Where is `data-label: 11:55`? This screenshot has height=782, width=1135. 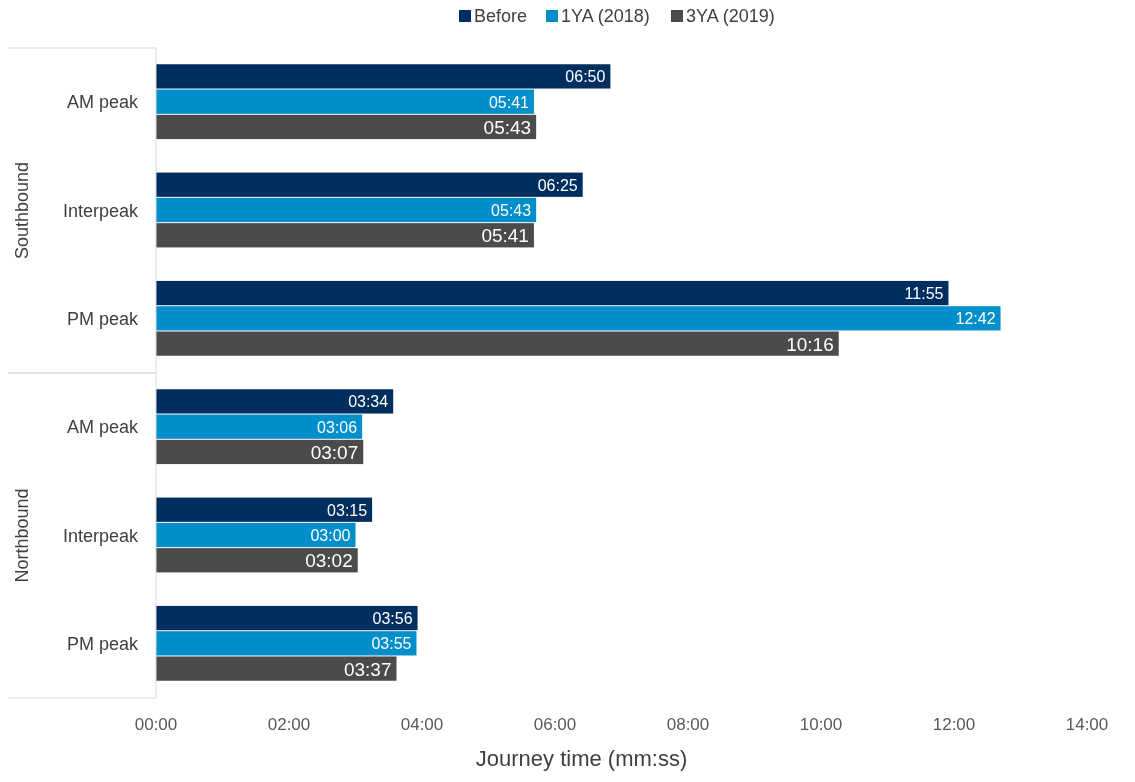
data-label: 11:55 is located at coordinates (924, 294).